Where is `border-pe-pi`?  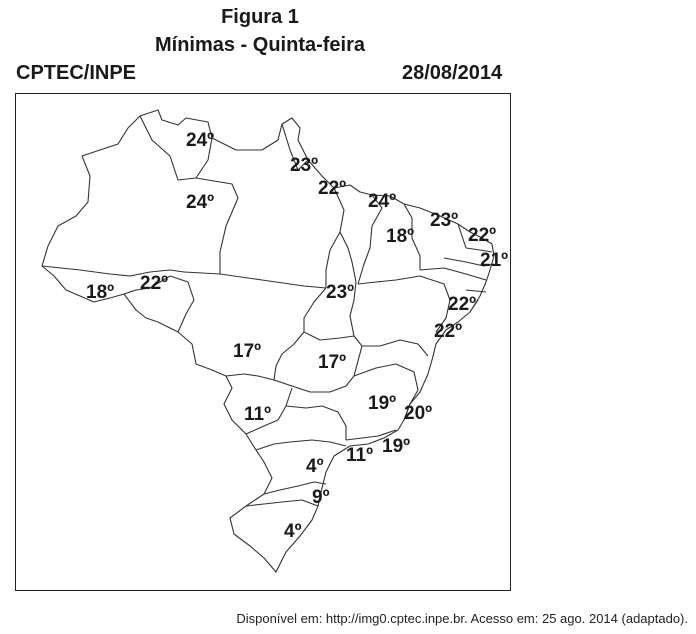 border-pe-pi is located at coordinates (453, 274).